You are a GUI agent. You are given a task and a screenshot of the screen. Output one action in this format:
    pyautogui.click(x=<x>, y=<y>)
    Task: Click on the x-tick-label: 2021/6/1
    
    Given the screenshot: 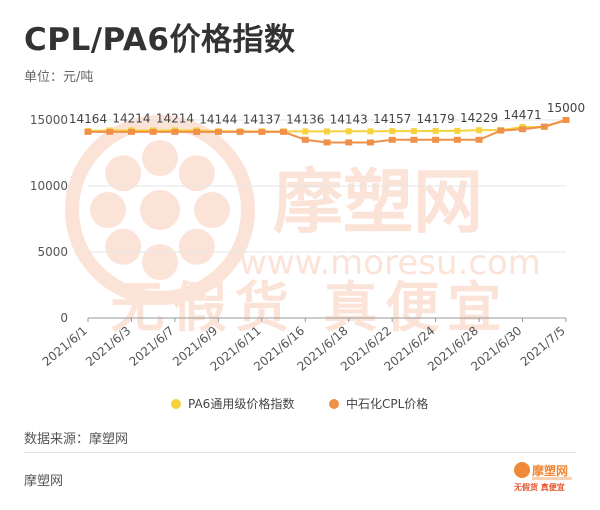 What is the action you would take?
    pyautogui.click(x=65, y=346)
    